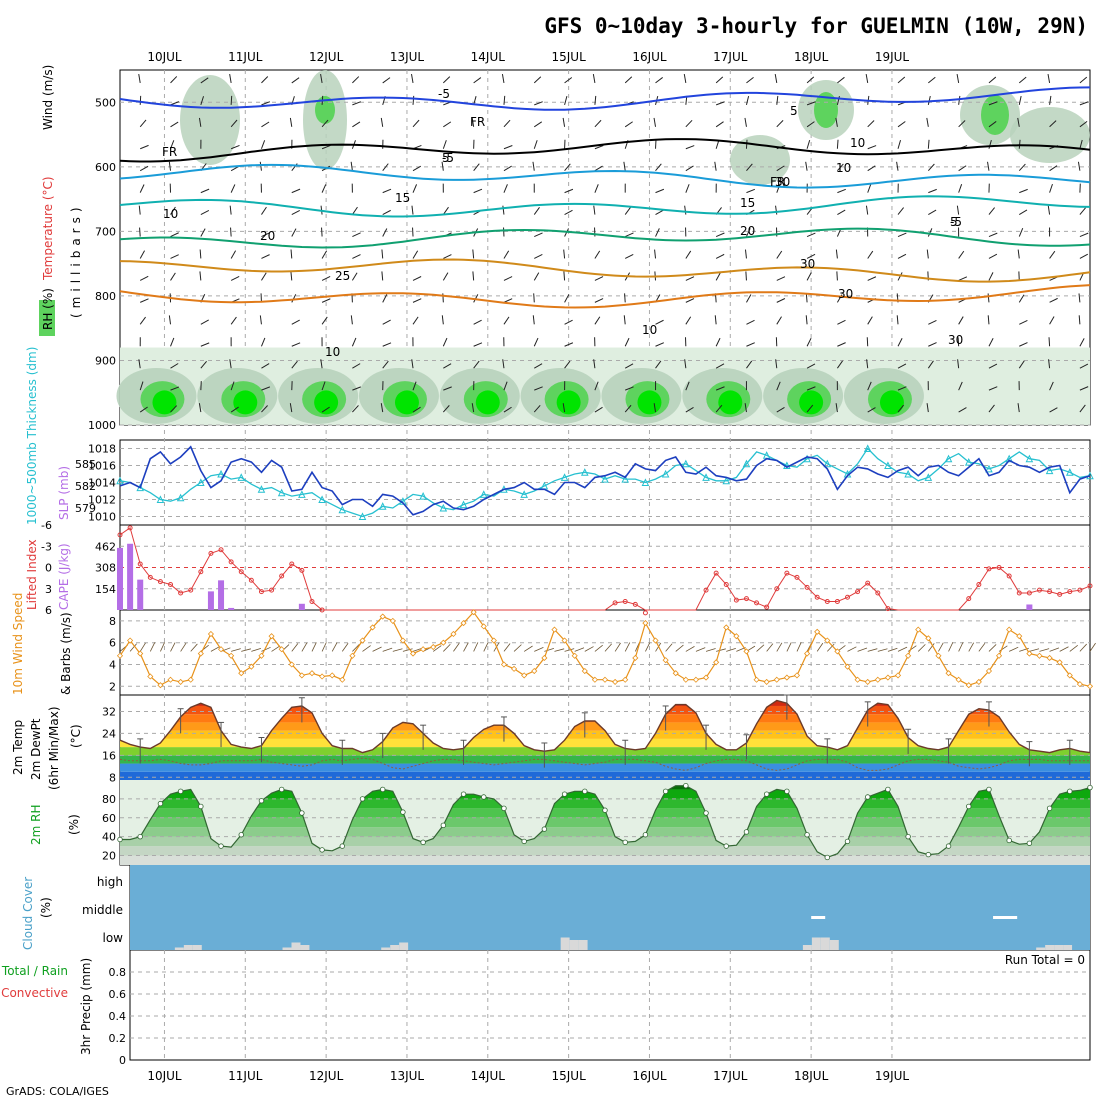 The image size is (1100, 1100). I want to click on precip-tick: 0.6, so click(118, 994).